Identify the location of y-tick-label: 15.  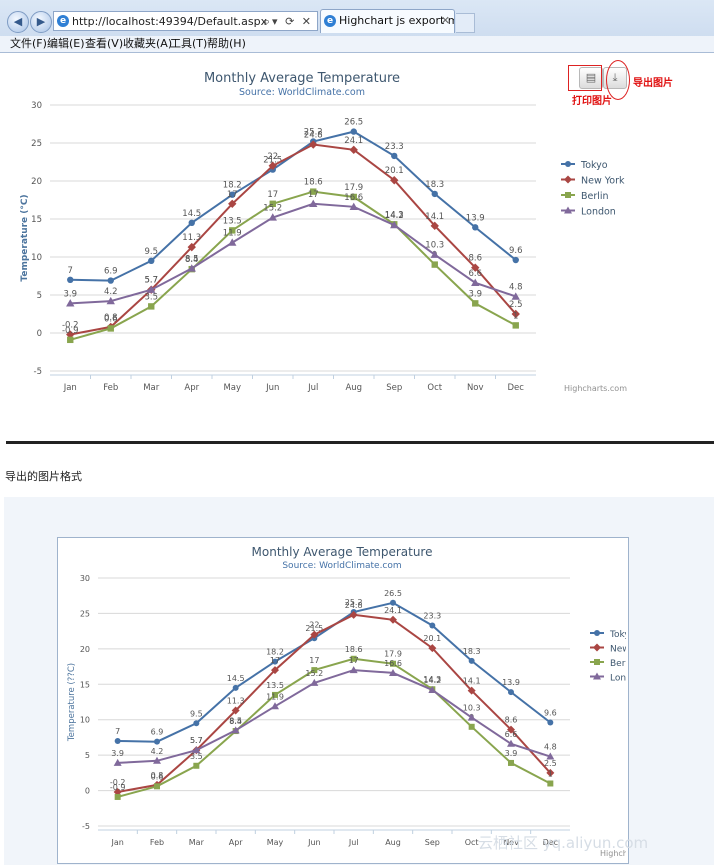
(36, 220).